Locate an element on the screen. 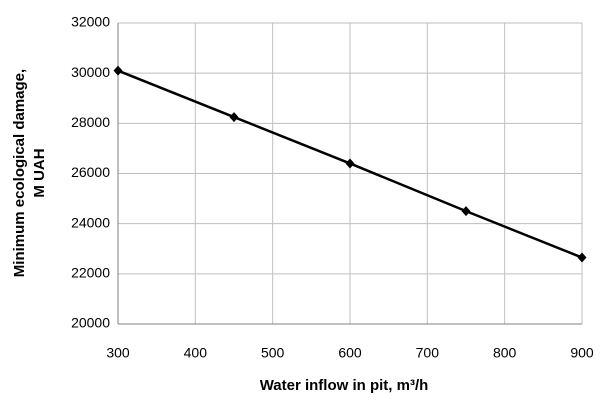 Image resolution: width=605 pixels, height=401 pixels. x-tick-label: 800 is located at coordinates (505, 353).